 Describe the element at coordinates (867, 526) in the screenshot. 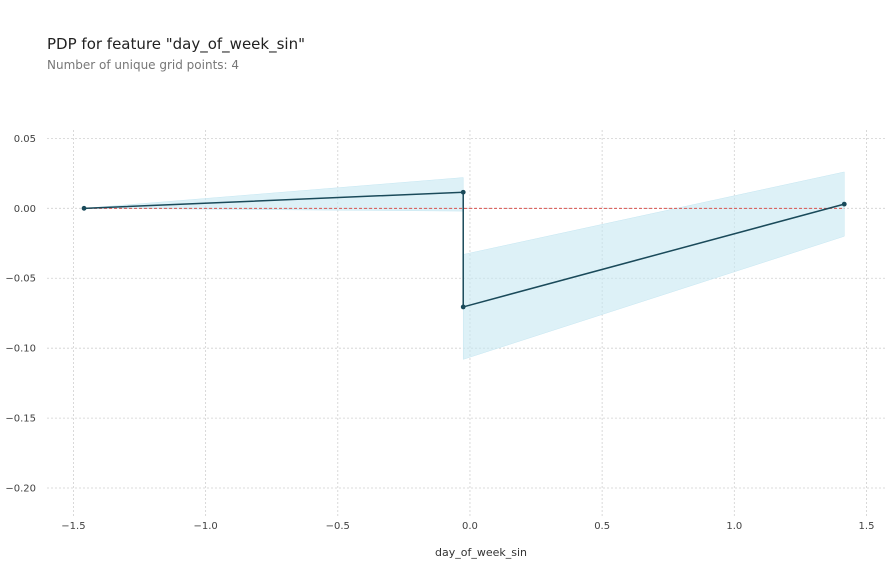

I see `x-tick-label: 1.5` at that location.